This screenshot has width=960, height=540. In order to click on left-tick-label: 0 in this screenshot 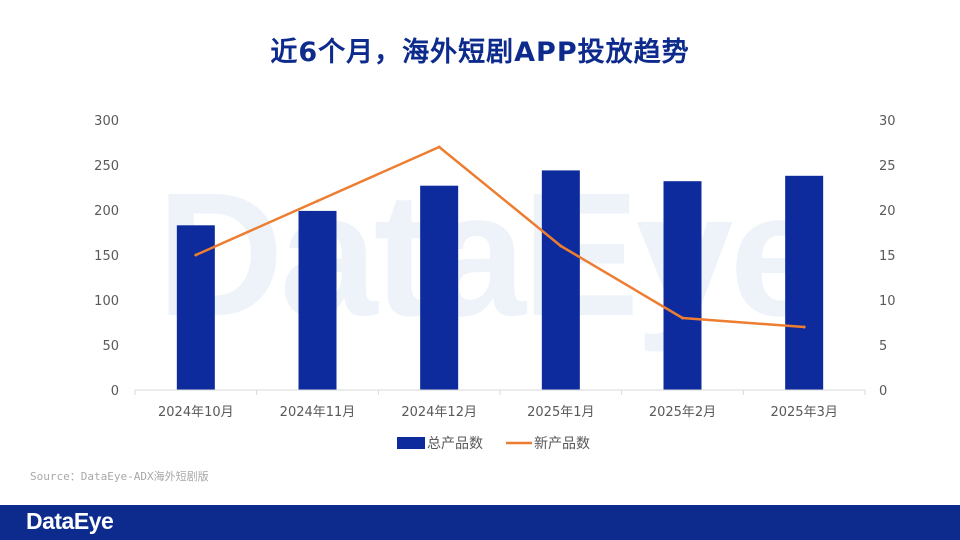, I will do `click(115, 391)`.